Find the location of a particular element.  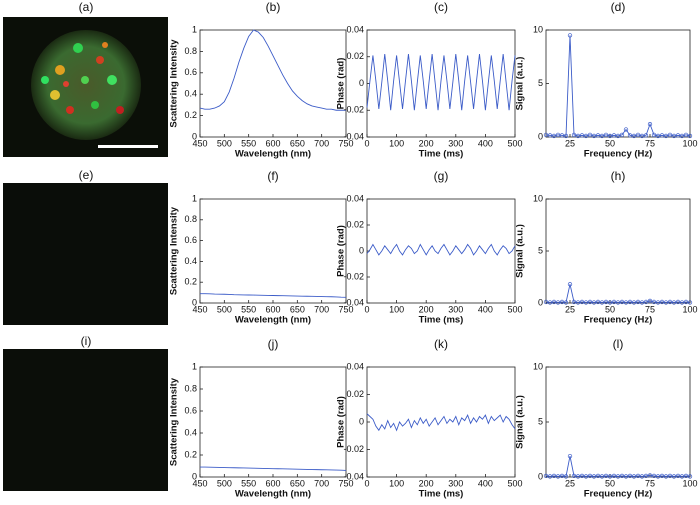

y-axis-label: Signal (a.u.) is located at coordinates (520, 422).